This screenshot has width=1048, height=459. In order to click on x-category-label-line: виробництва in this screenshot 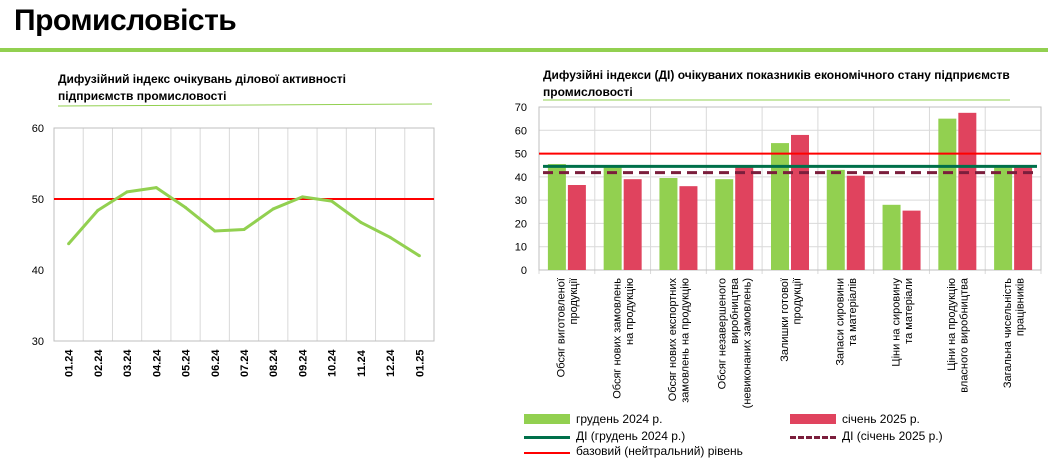, I will do `click(735, 310)`.